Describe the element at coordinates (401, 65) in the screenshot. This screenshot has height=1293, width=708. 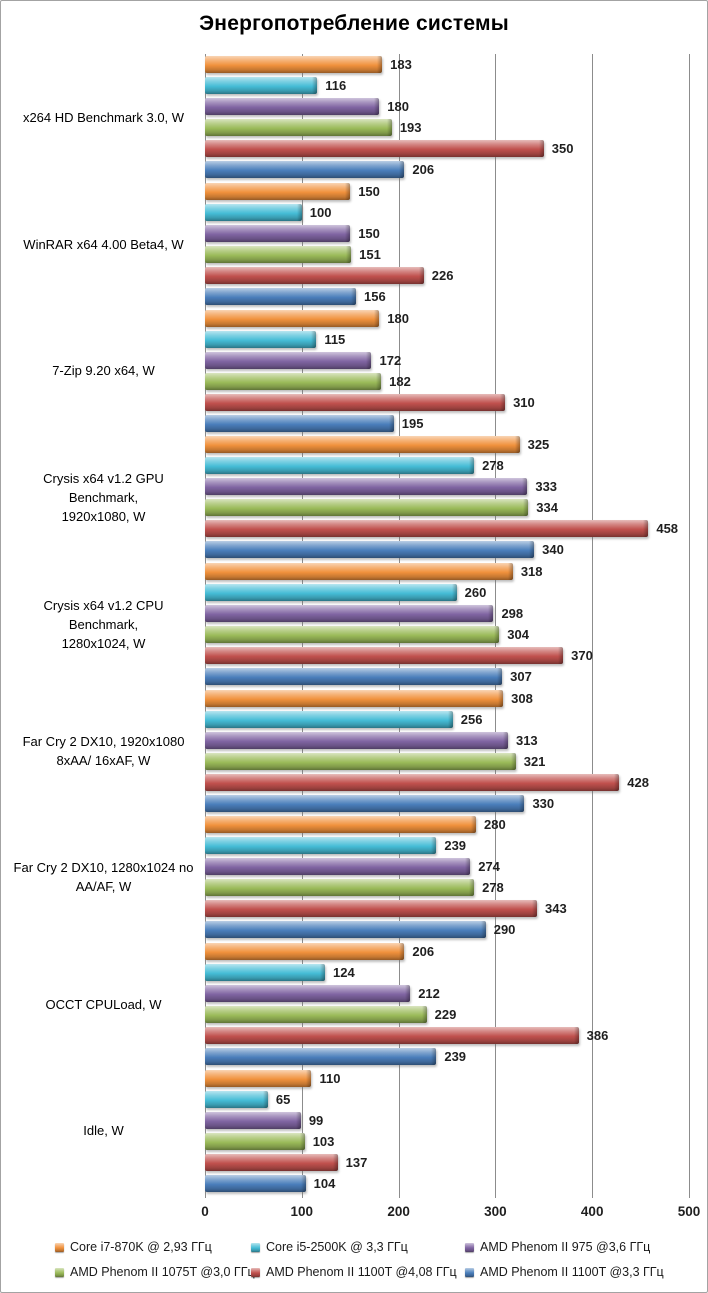
I see `bar-value-label: 183` at that location.